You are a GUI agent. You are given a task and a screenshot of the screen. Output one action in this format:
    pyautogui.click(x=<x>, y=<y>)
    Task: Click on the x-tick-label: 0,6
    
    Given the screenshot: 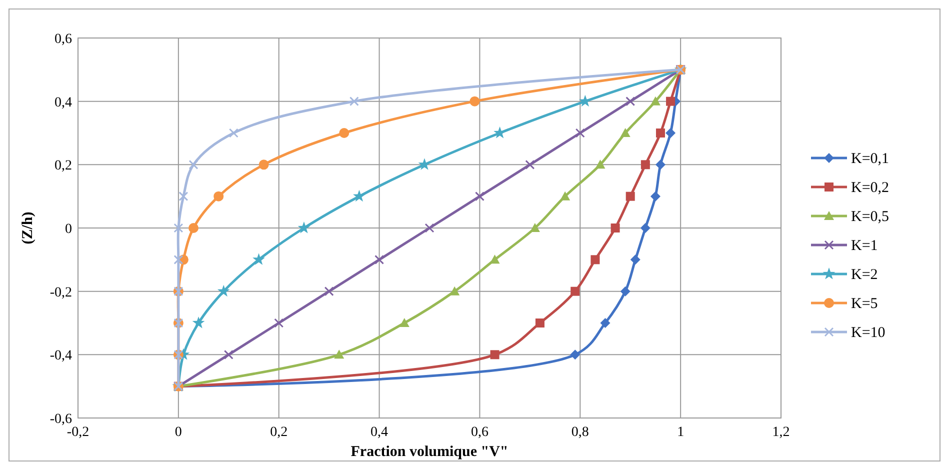 What is the action you would take?
    pyautogui.click(x=479, y=432)
    